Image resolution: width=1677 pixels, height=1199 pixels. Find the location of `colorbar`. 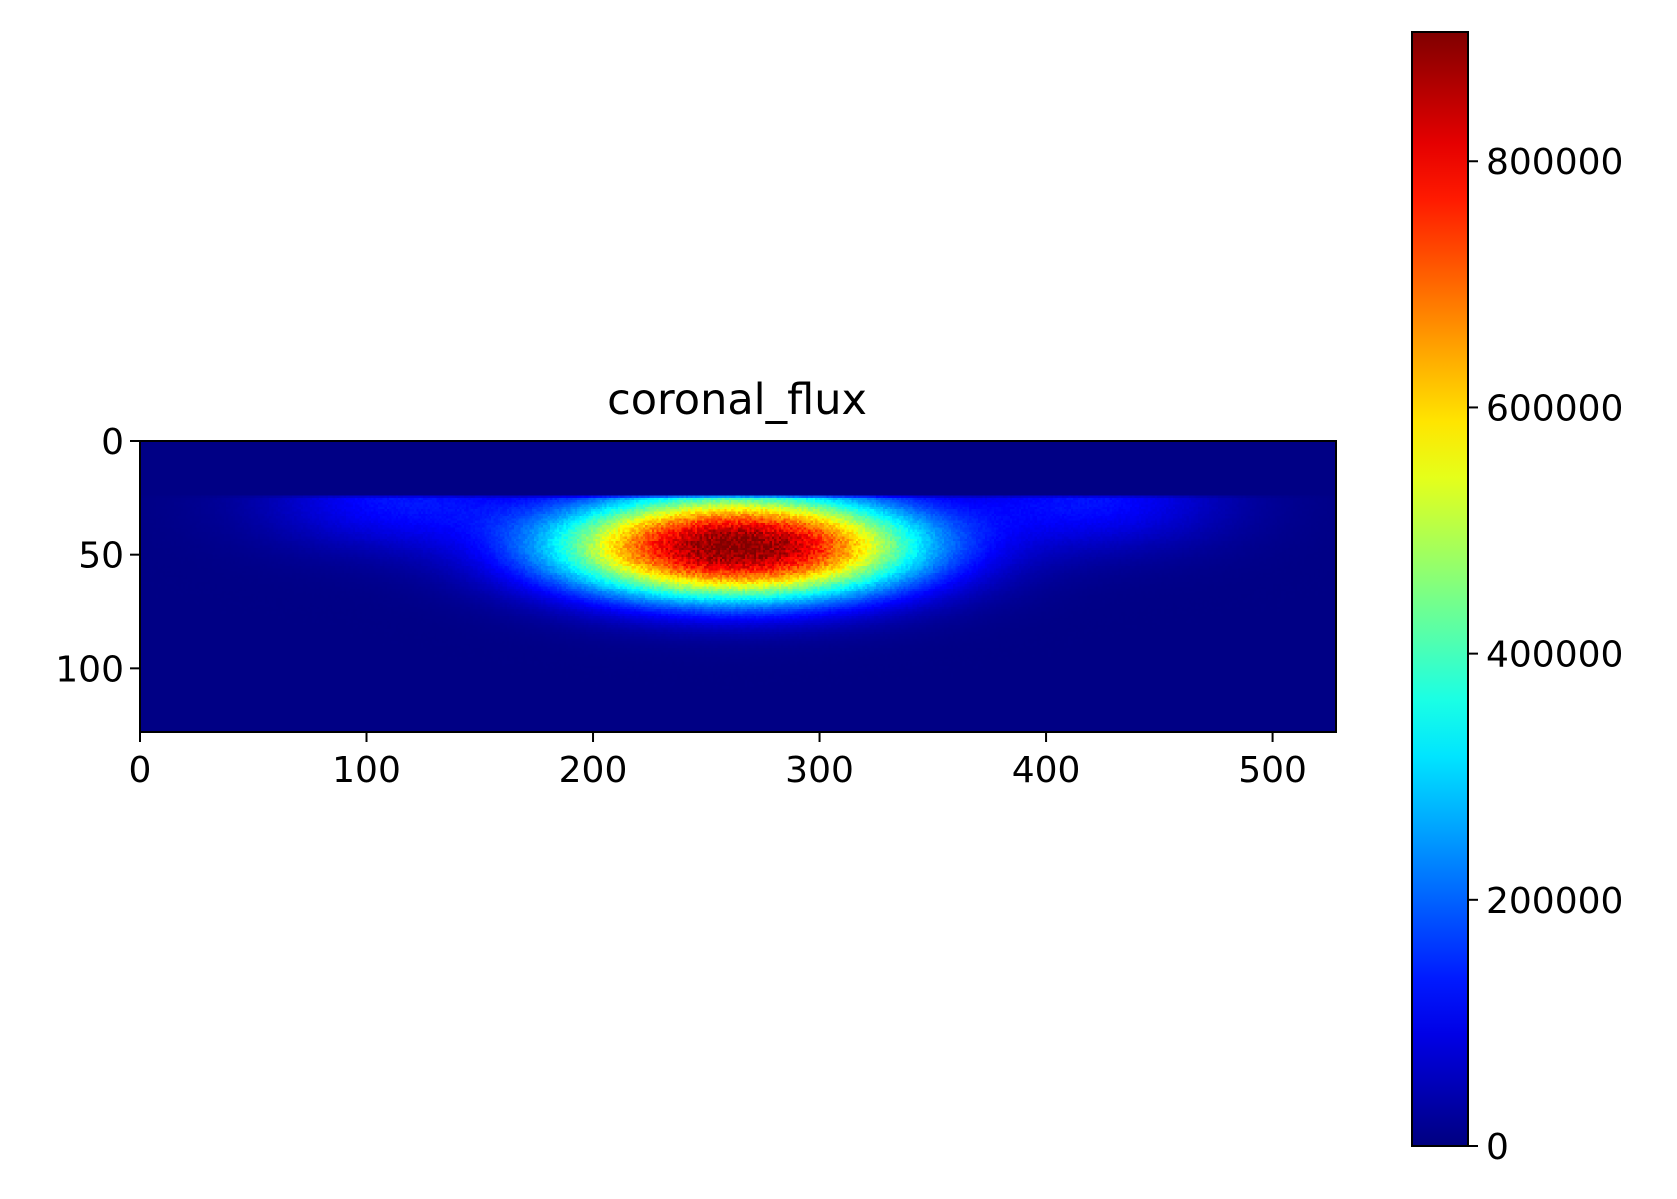

colorbar is located at coordinates (1440, 589).